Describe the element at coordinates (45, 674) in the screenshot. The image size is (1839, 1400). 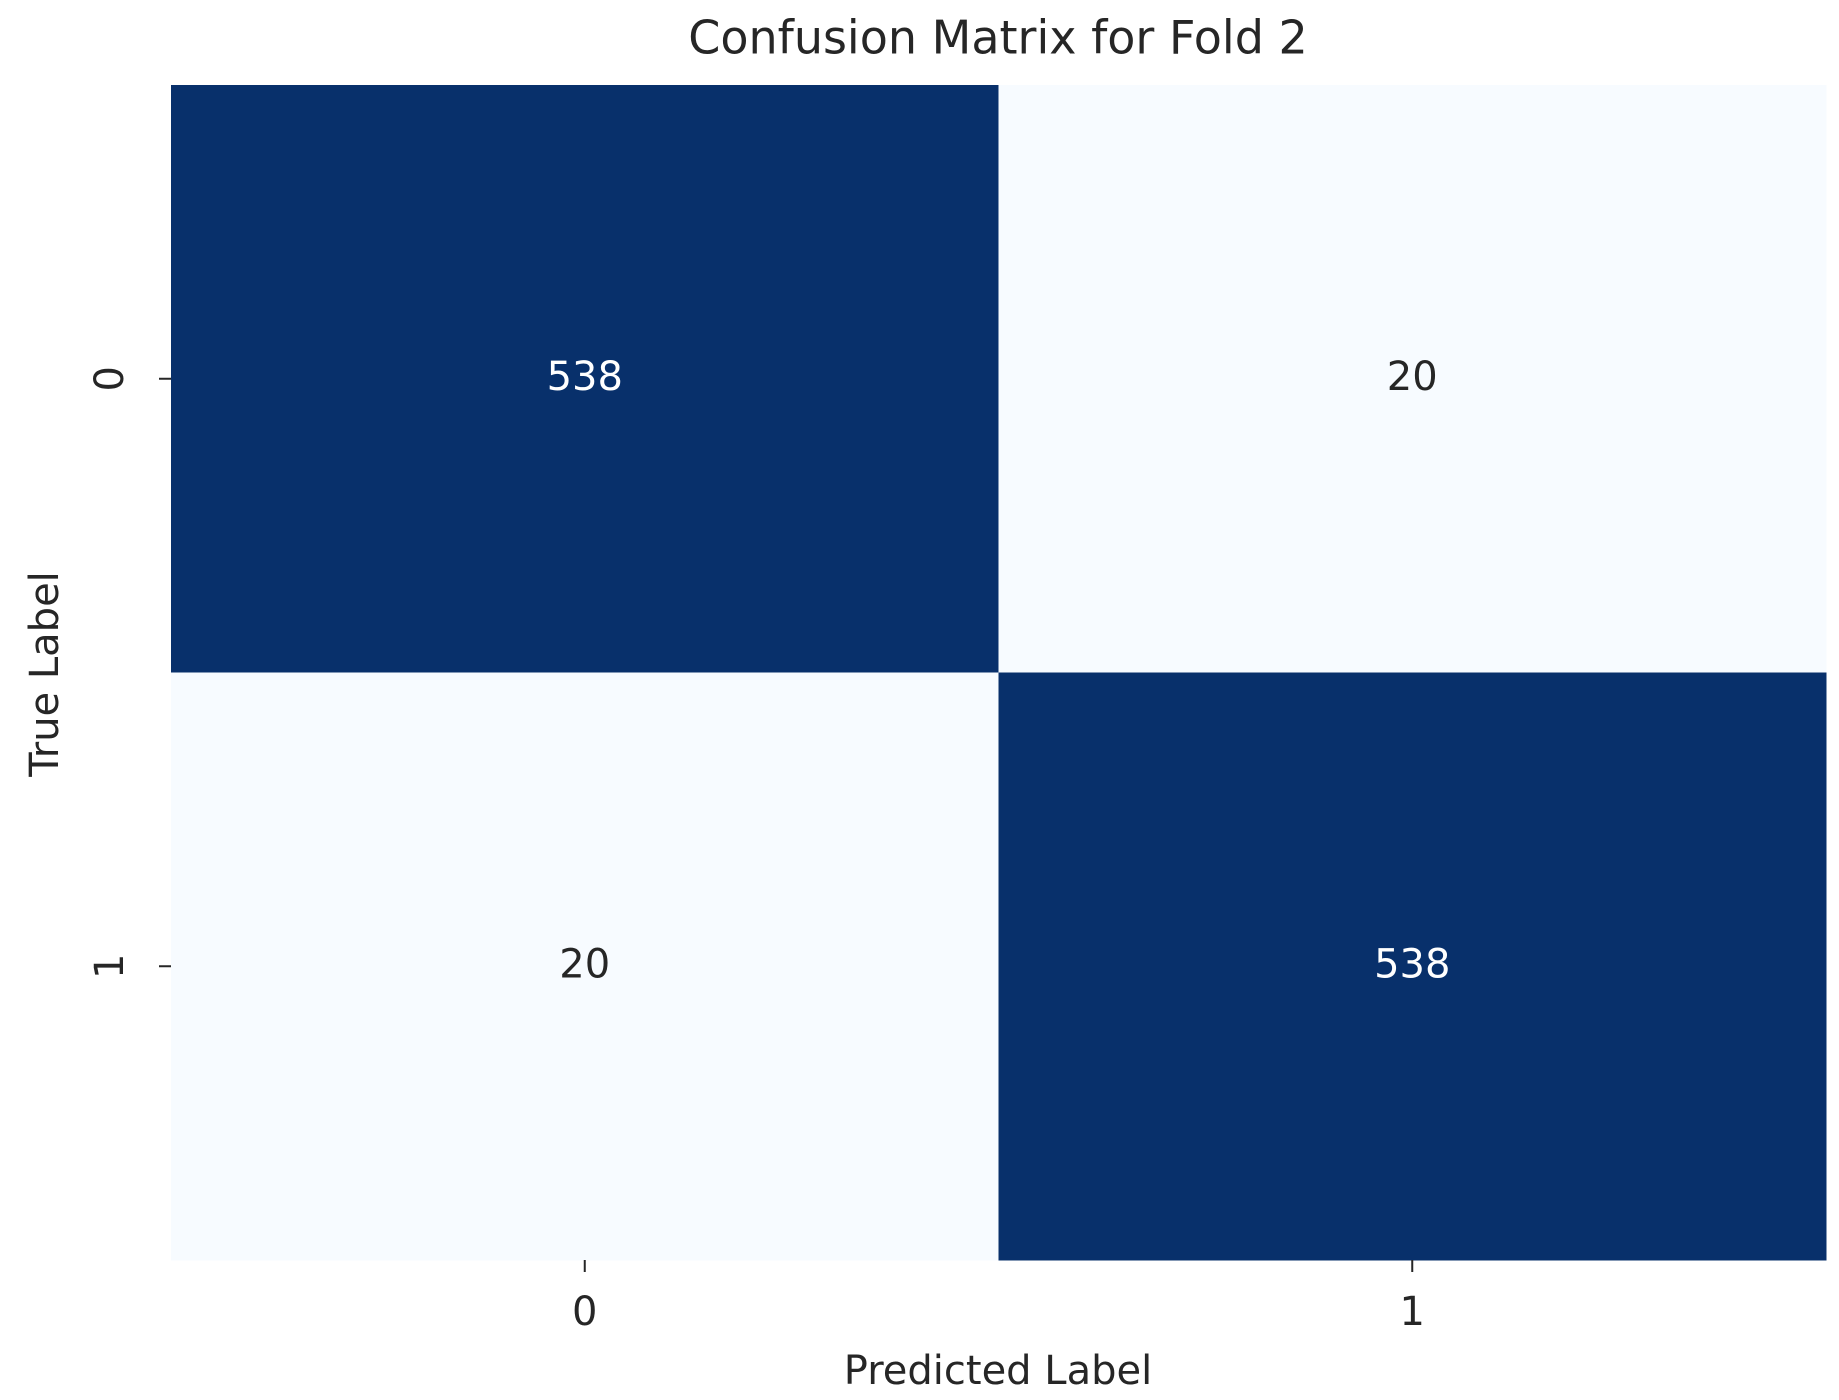
I see `y-axis-label: True Label` at that location.